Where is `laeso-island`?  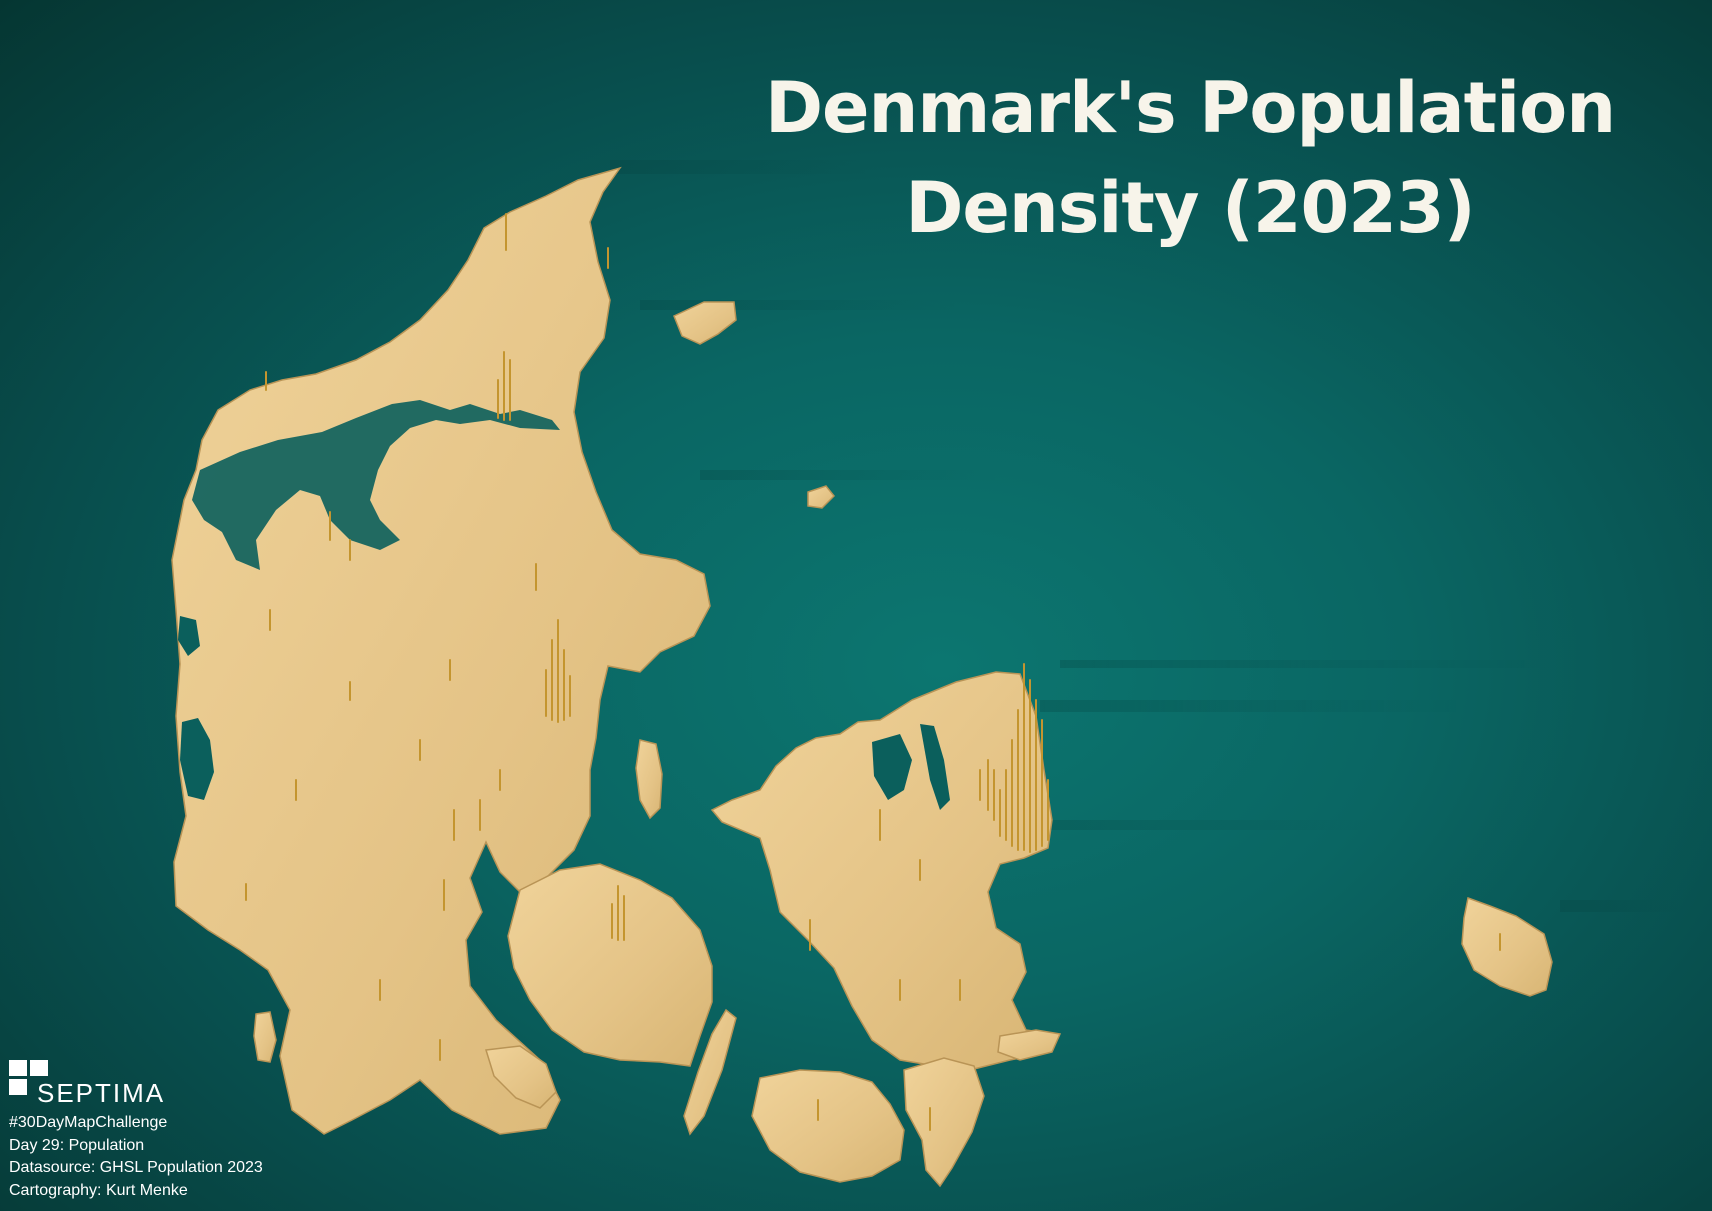 laeso-island is located at coordinates (705, 323).